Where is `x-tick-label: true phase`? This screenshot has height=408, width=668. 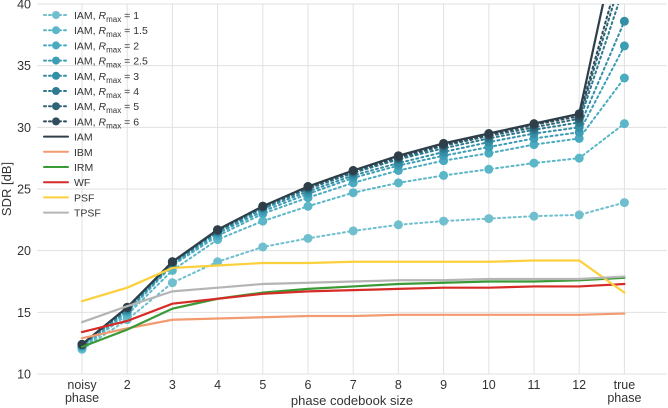 x-tick-label: true phase is located at coordinates (624, 391).